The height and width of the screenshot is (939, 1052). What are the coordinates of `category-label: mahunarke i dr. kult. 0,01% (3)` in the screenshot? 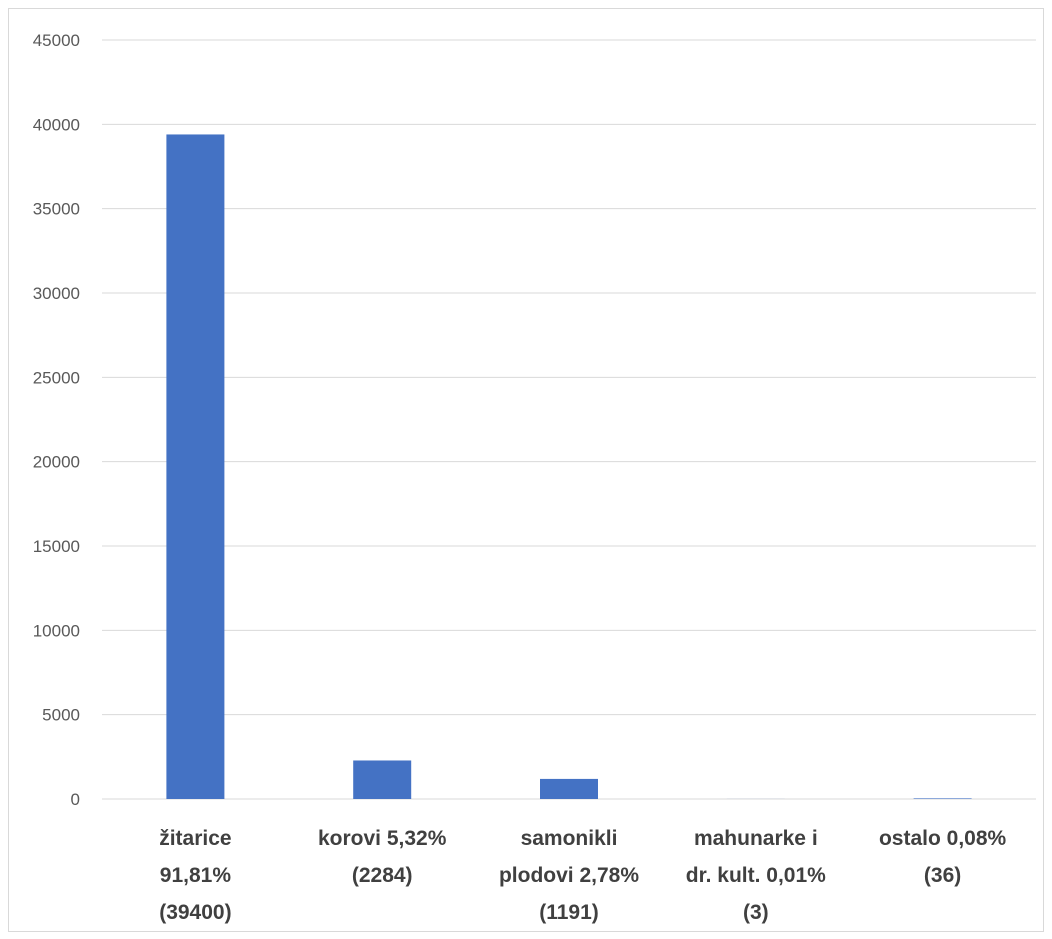 It's located at (756, 875).